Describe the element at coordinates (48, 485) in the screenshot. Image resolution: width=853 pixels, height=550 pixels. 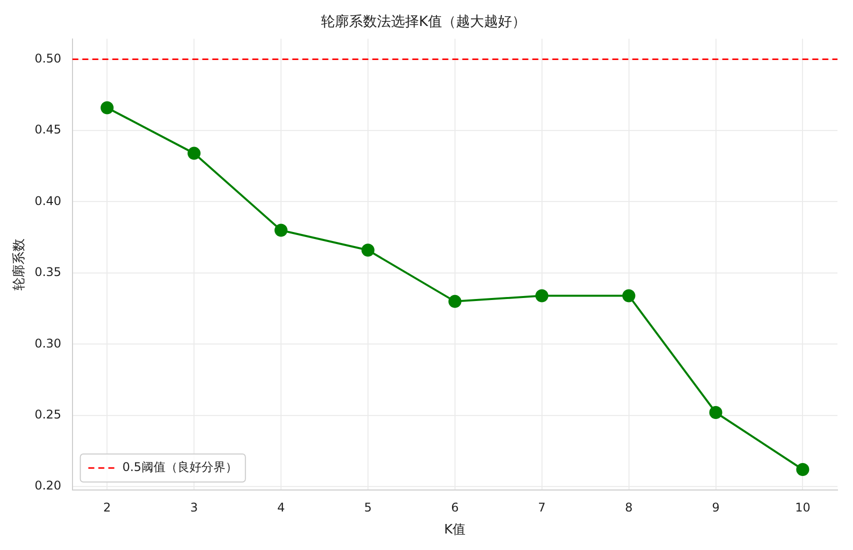
I see `y-tick-label: 0.20` at that location.